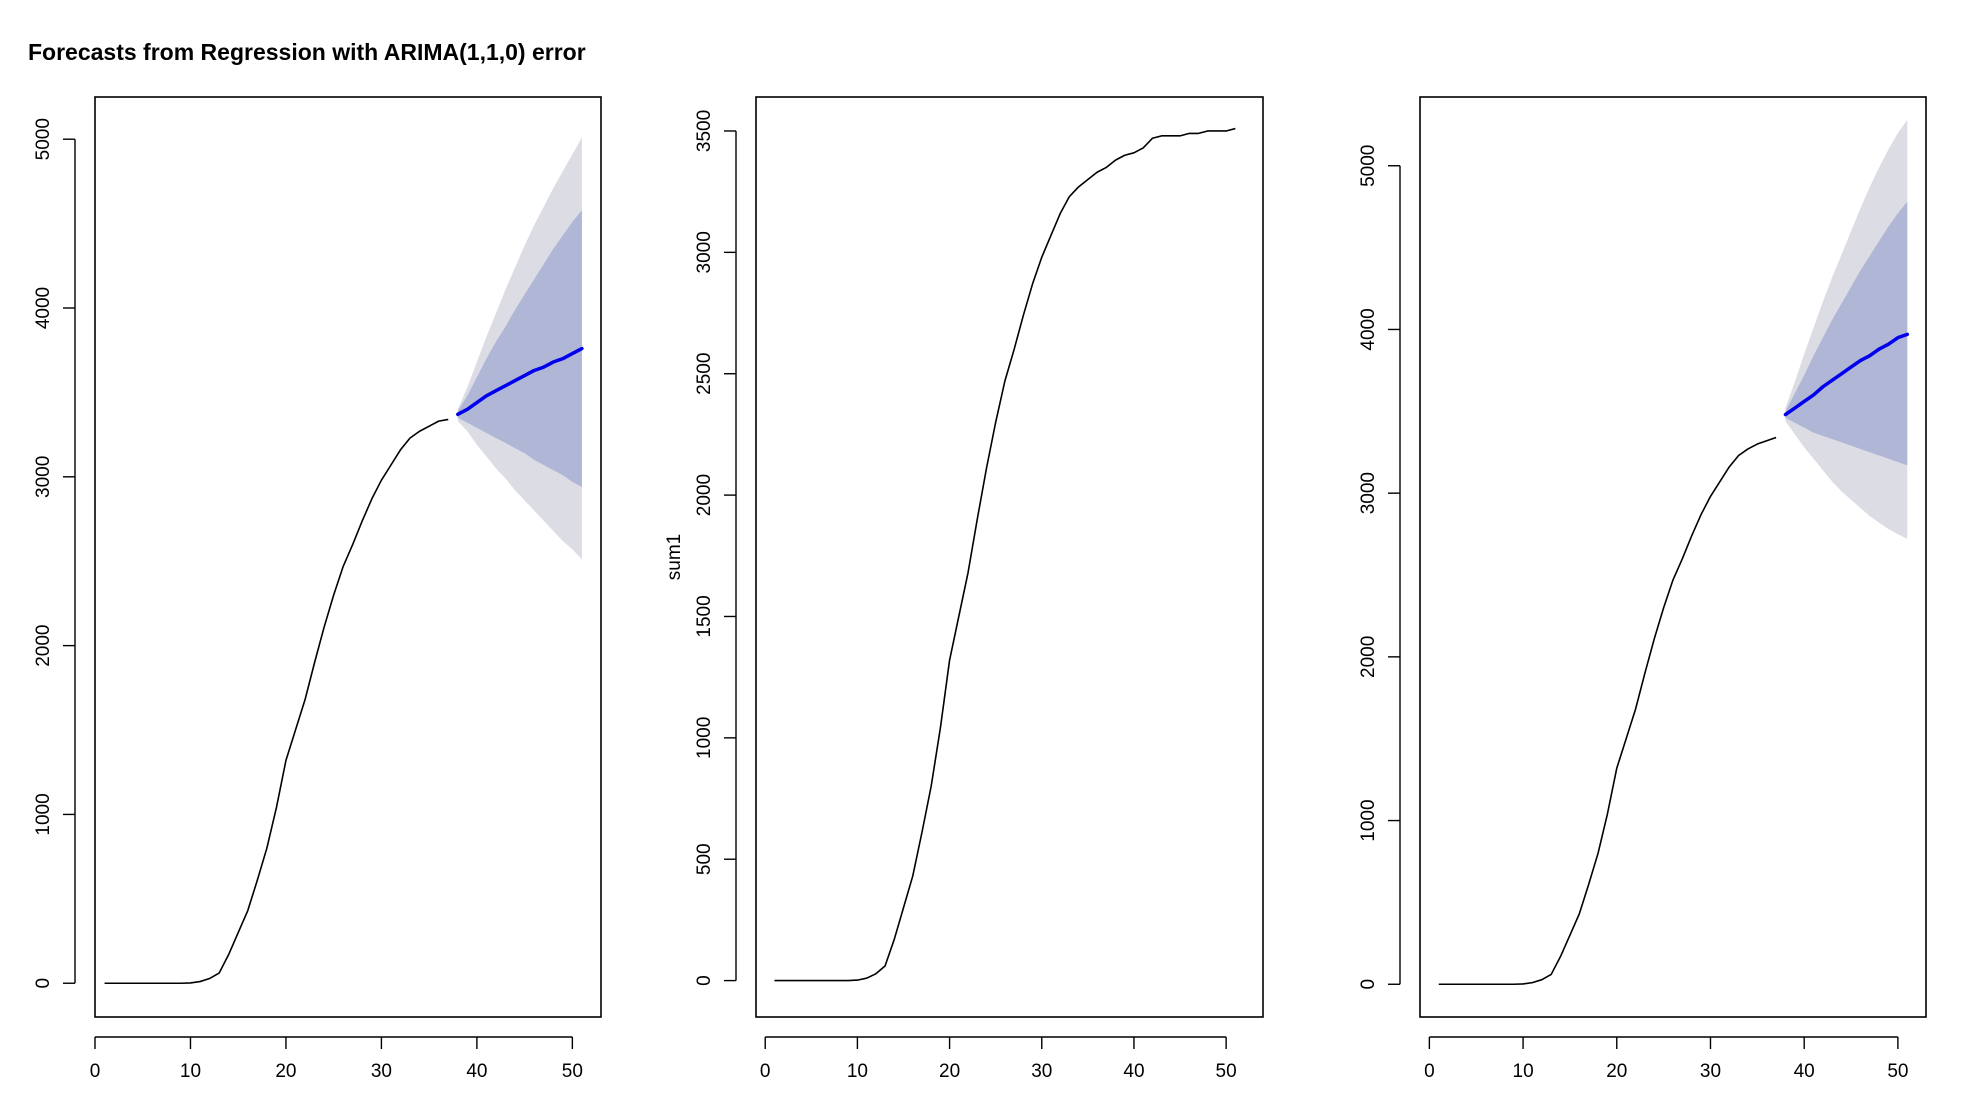 Image resolution: width=1966 pixels, height=1095 pixels. Describe the element at coordinates (704, 859) in the screenshot. I see `y-tick-label: 500` at that location.